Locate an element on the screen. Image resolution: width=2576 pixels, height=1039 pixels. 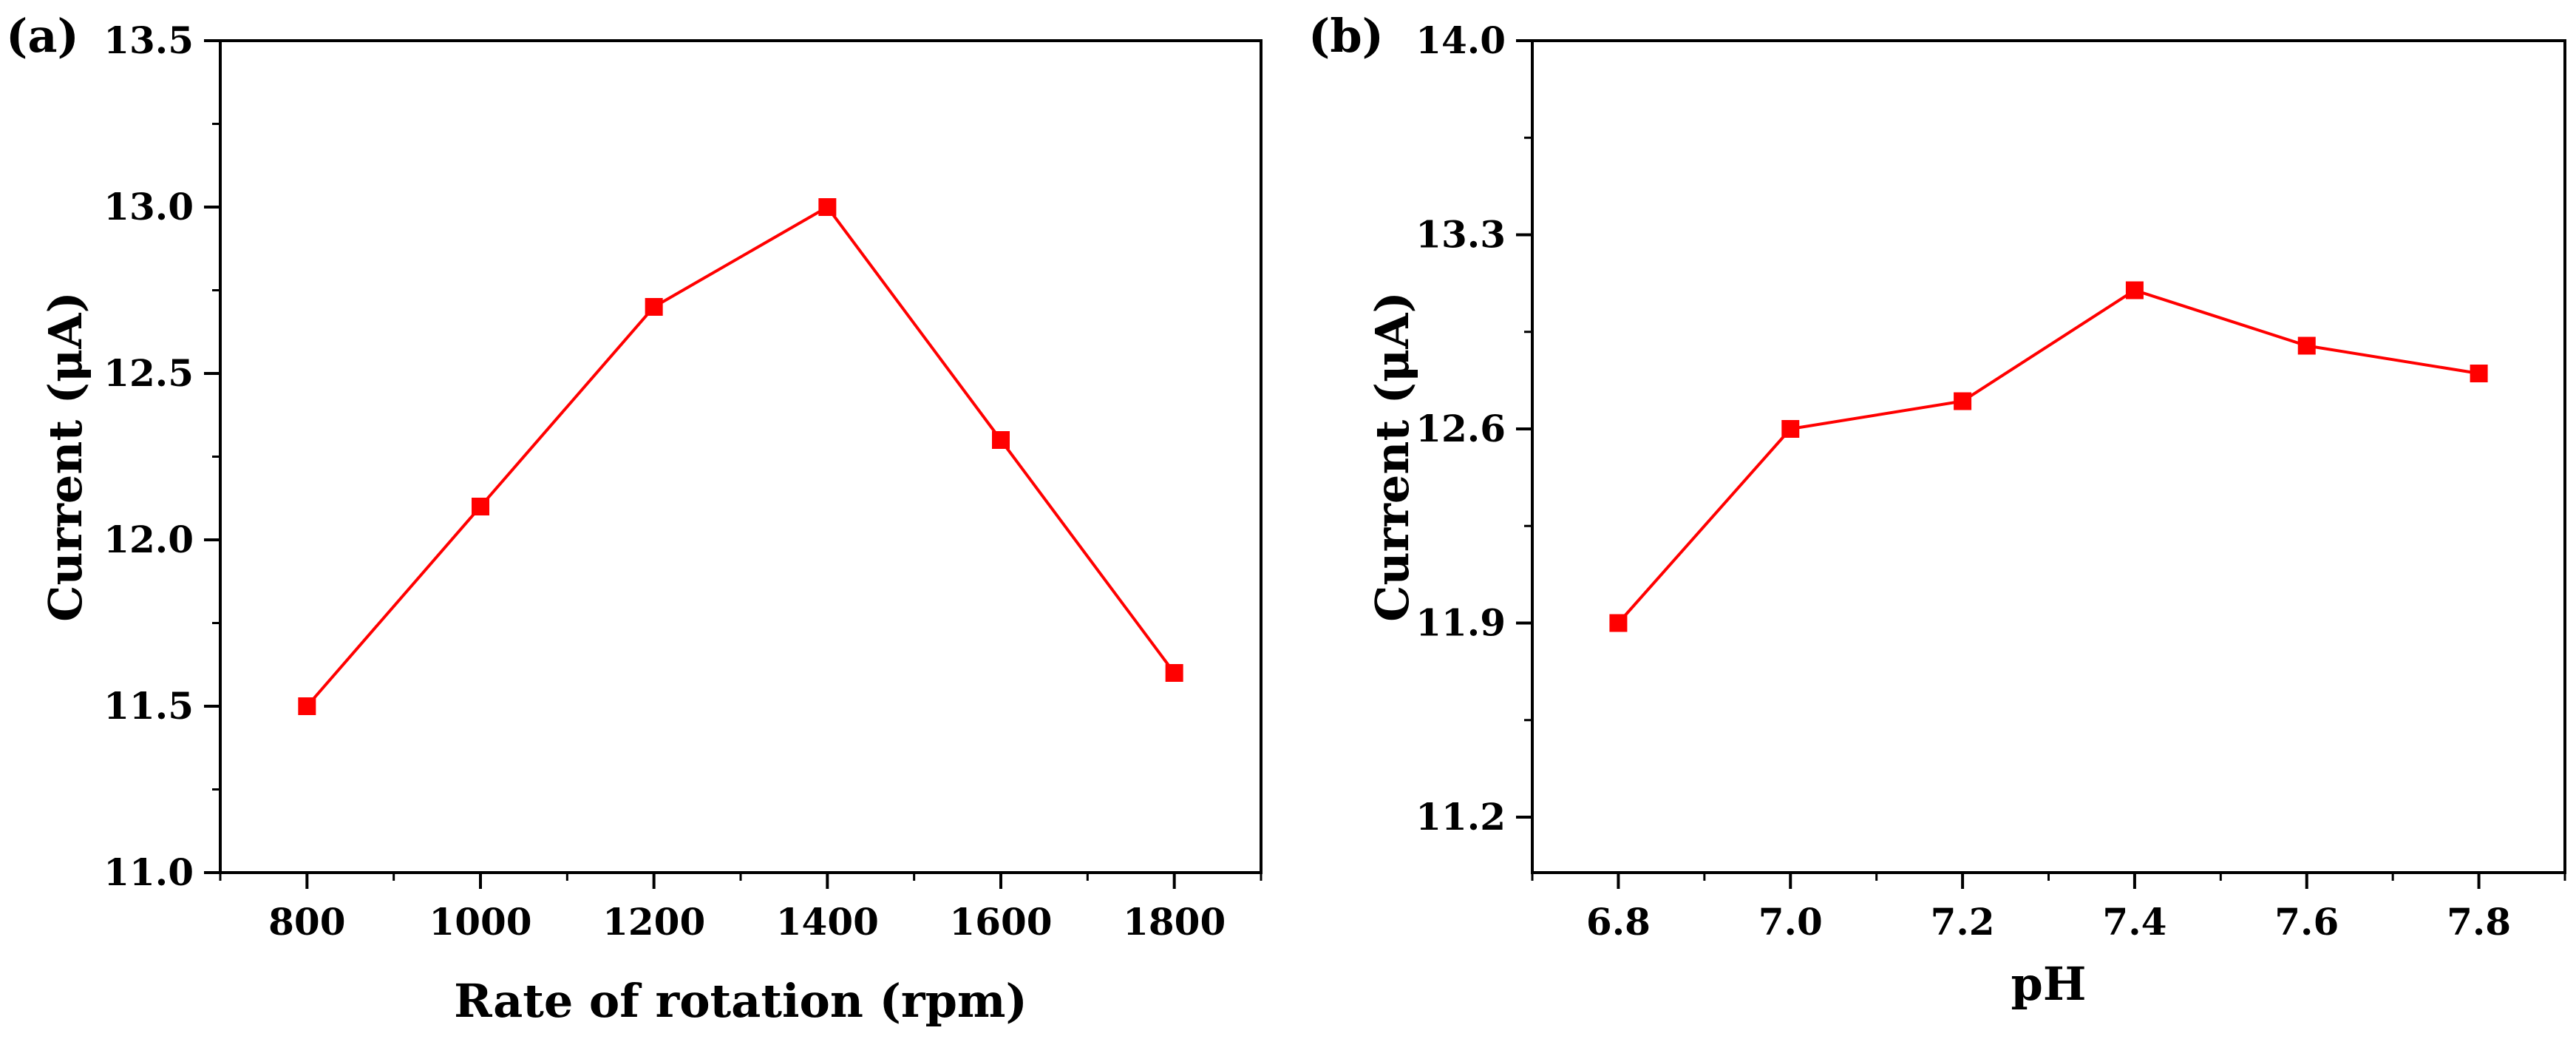
x-tick-label: 1600 is located at coordinates (1000, 922).